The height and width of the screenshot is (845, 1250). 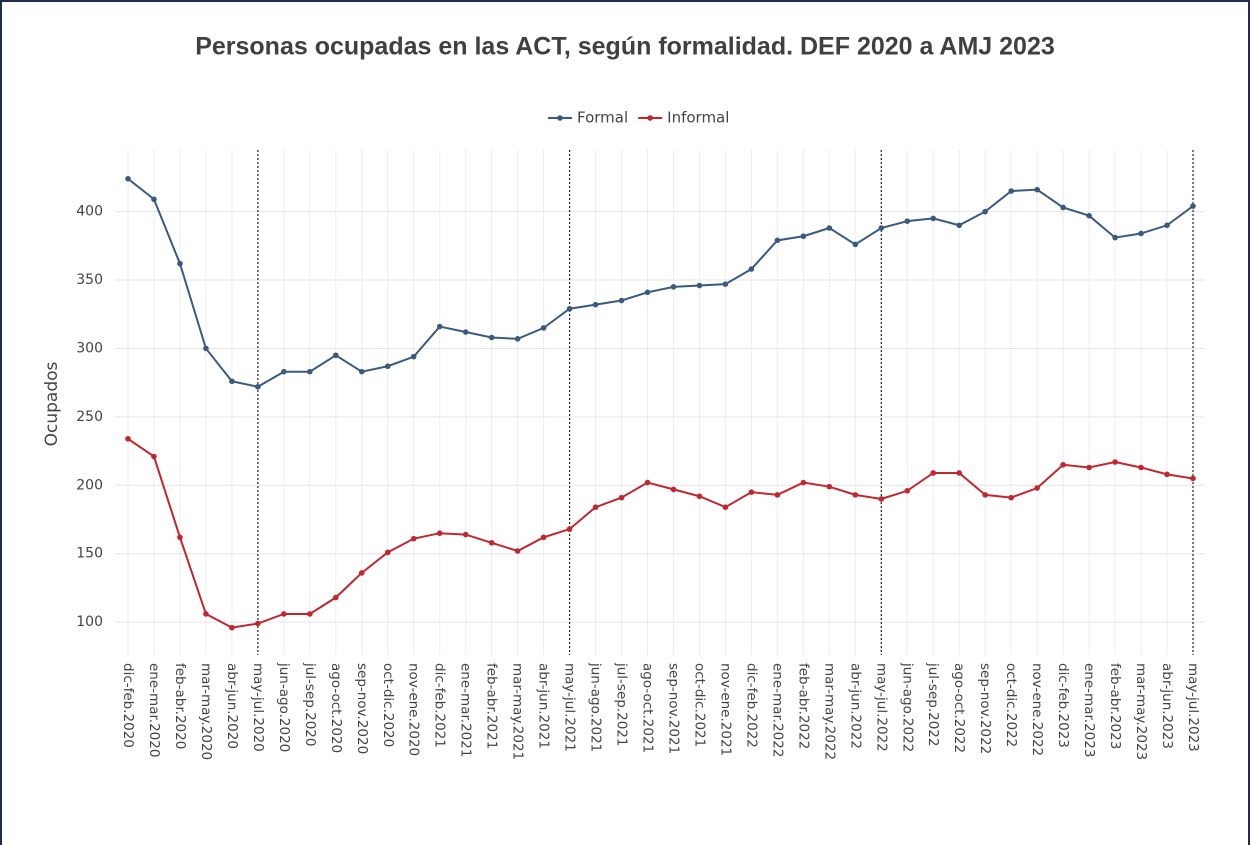 I want to click on x-tick-label: nov-ene.2020, so click(x=414, y=709).